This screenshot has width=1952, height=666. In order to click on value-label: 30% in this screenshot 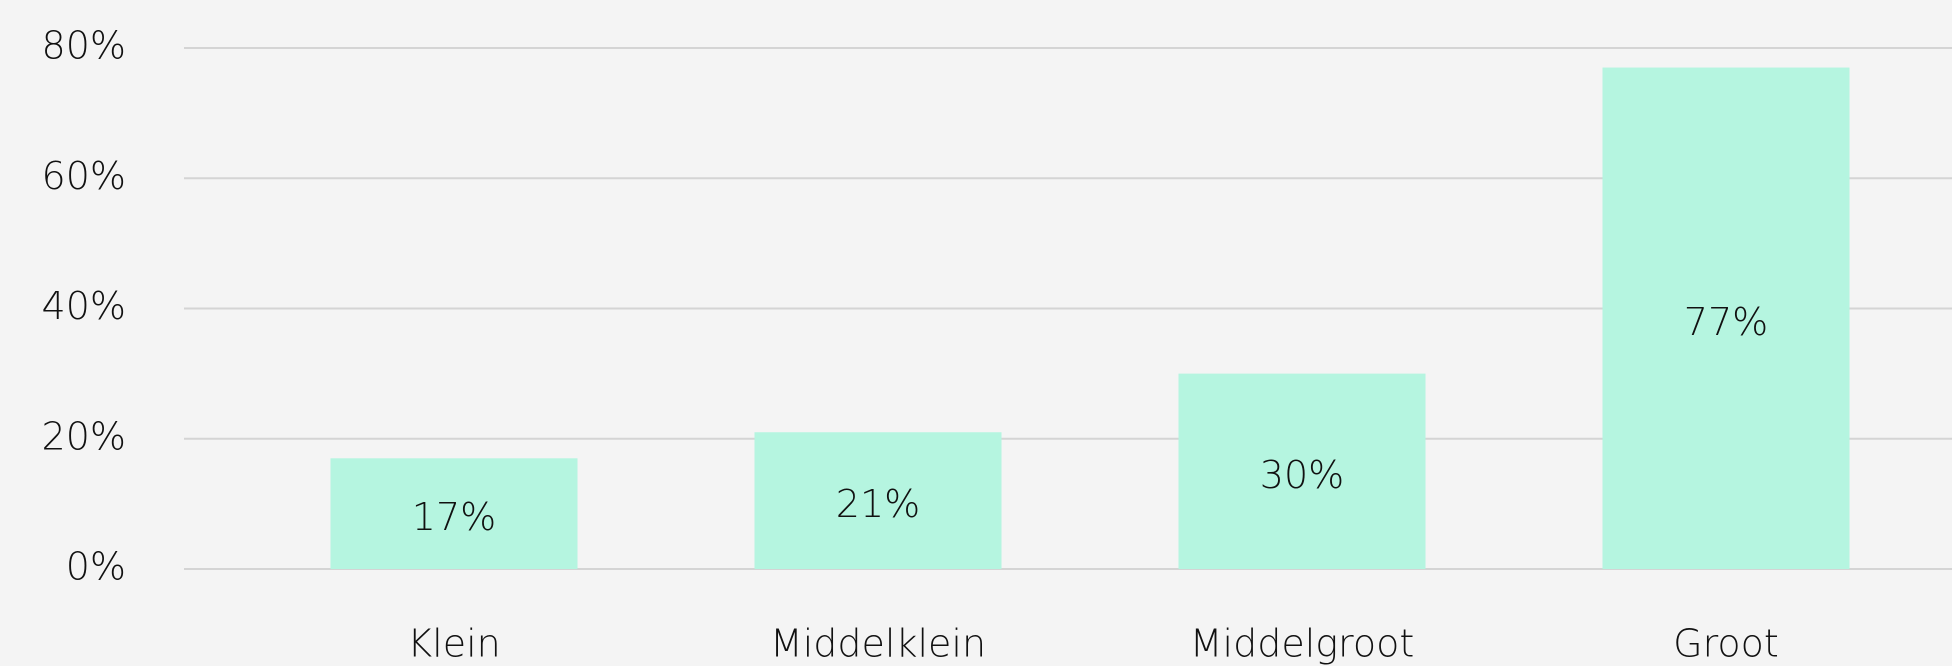, I will do `click(1302, 475)`.